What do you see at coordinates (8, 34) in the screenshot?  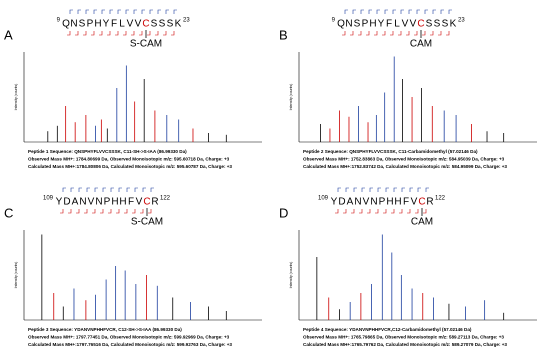 I see `panel-label: A` at bounding box center [8, 34].